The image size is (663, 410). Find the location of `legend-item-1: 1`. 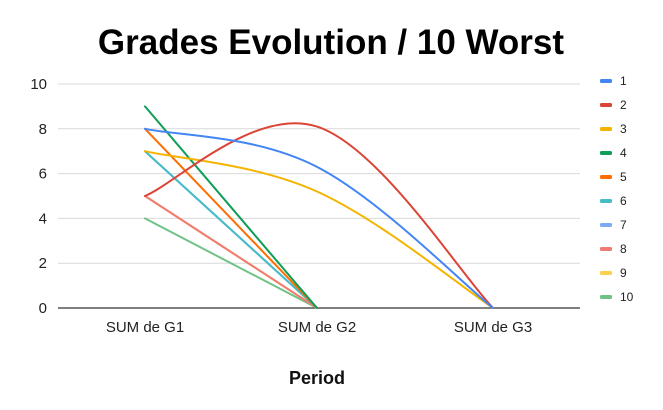

legend-item-1: 1 is located at coordinates (613, 81).